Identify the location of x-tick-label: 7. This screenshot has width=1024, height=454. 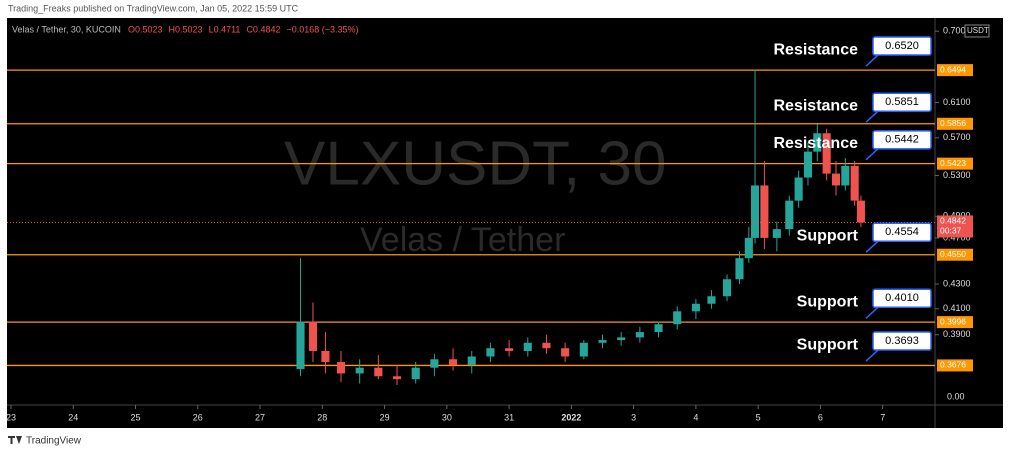
(882, 417).